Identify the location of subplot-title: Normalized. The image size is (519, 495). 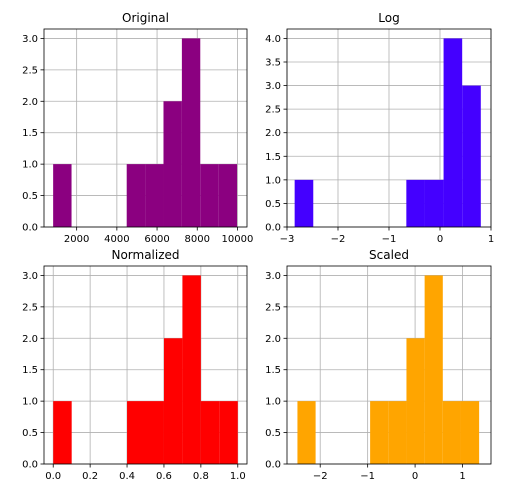
(145, 255).